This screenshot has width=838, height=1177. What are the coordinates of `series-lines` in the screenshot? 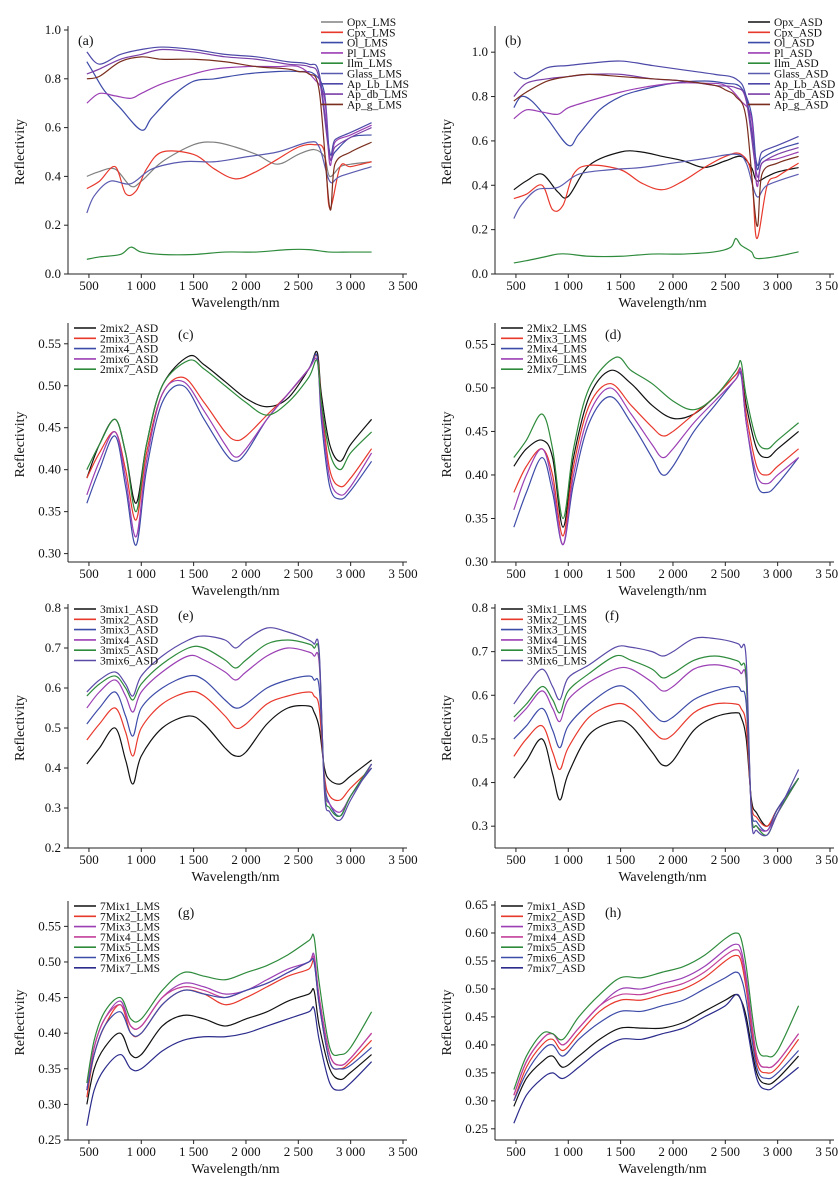 It's located at (656, 451).